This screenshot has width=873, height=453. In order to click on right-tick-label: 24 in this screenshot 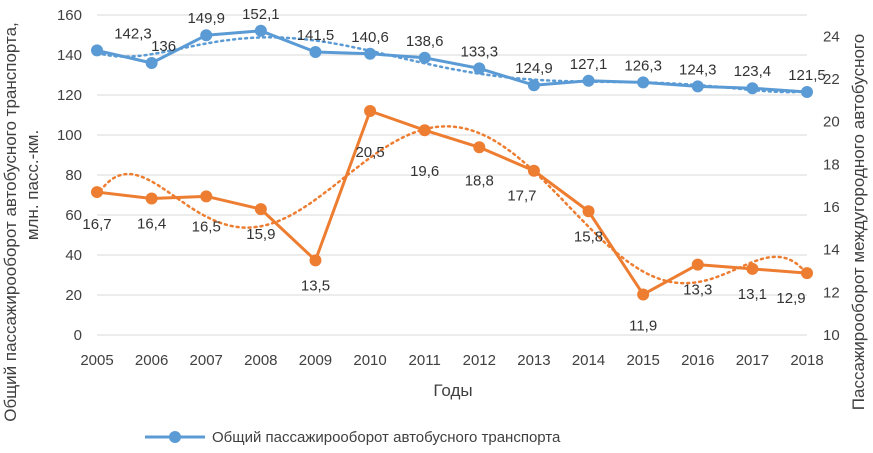, I will do `click(831, 36)`.